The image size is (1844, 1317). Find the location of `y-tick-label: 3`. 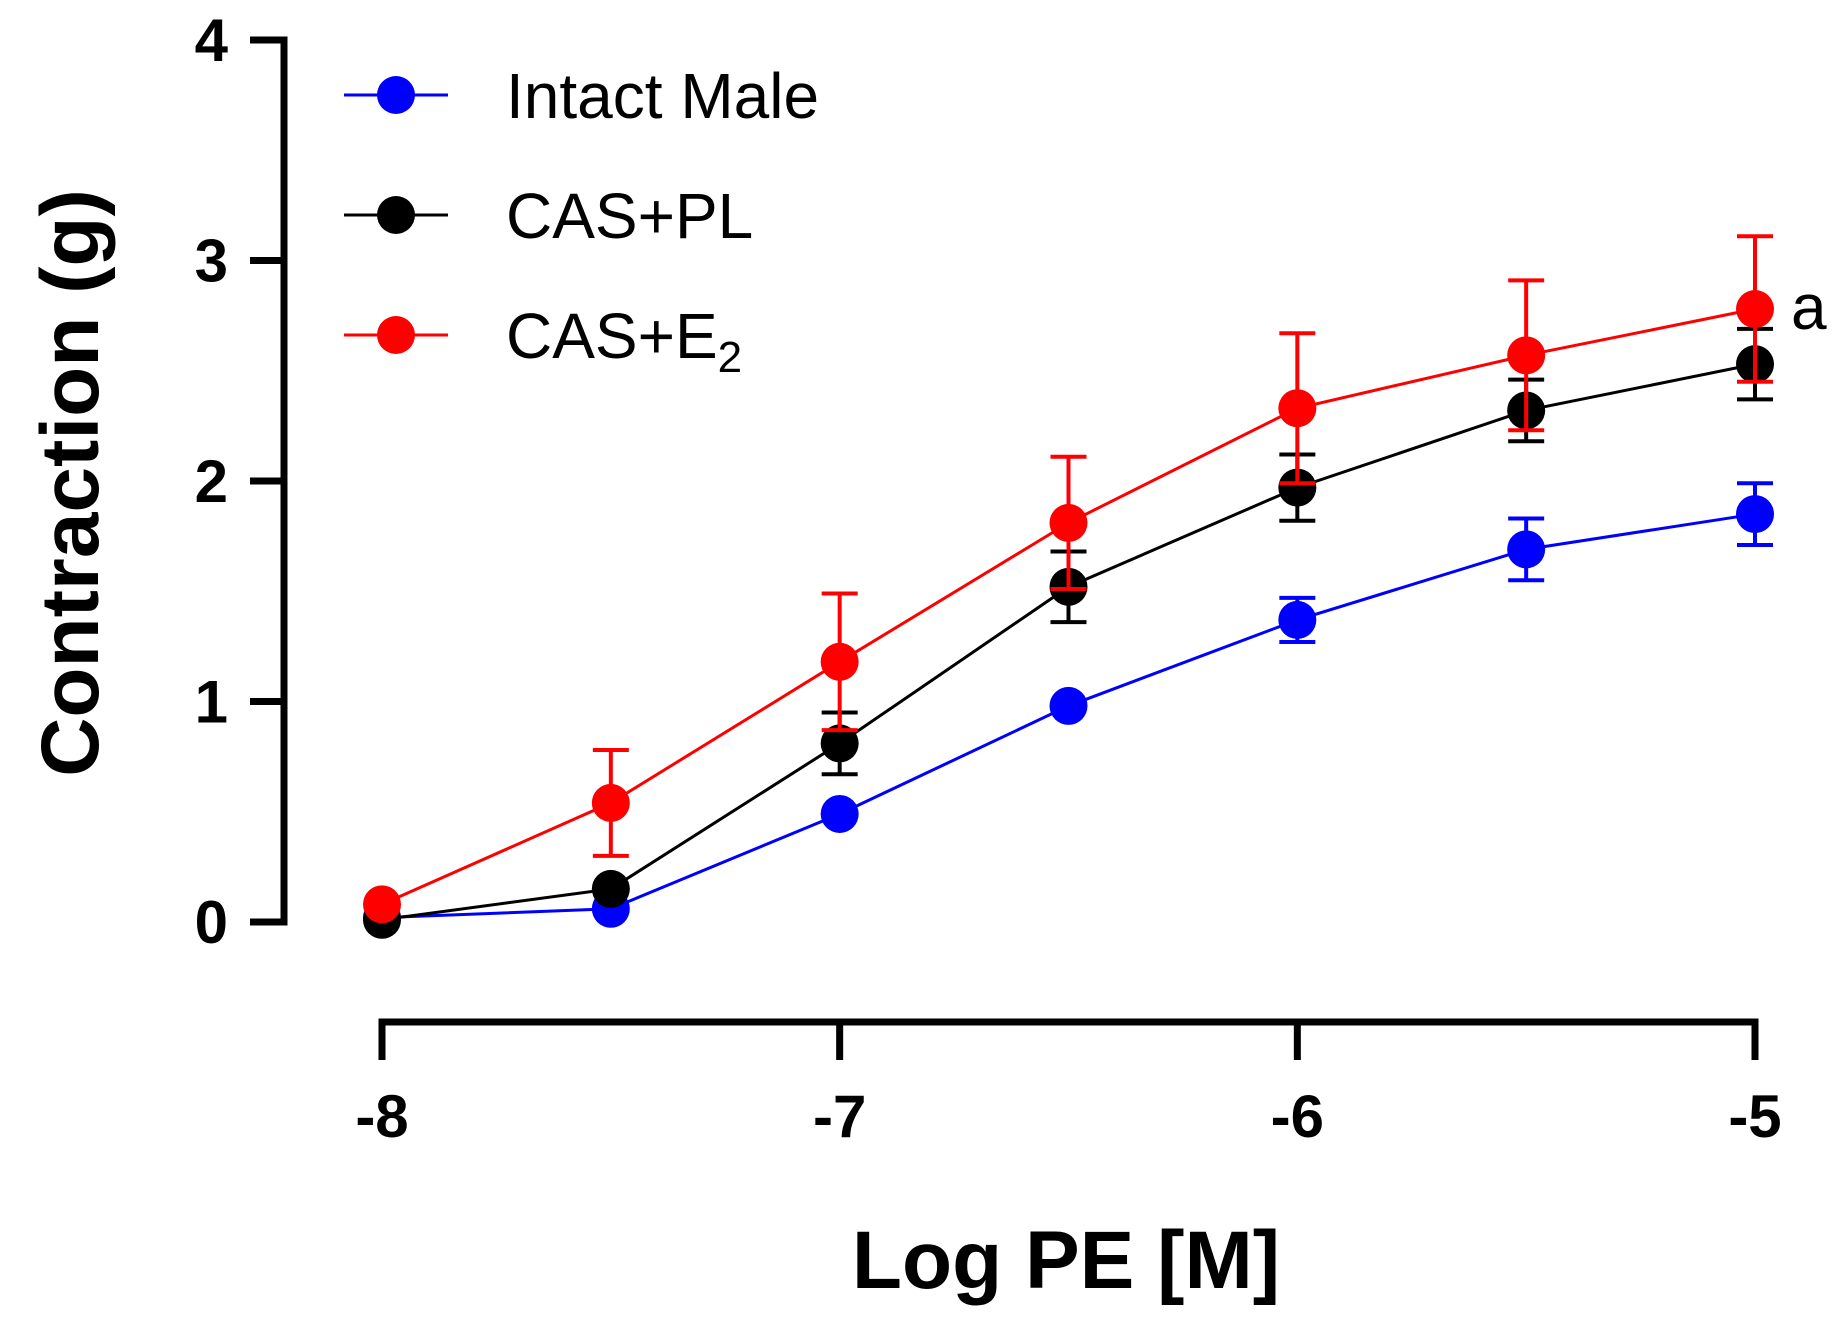

y-tick-label: 3 is located at coordinates (211, 261).